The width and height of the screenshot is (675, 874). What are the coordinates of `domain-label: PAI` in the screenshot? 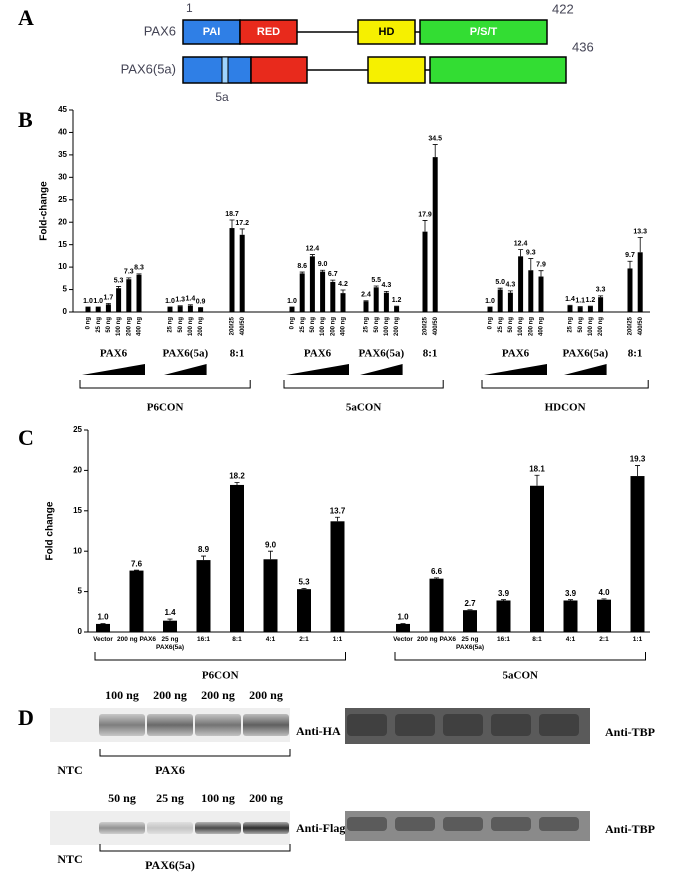 It's located at (212, 32).